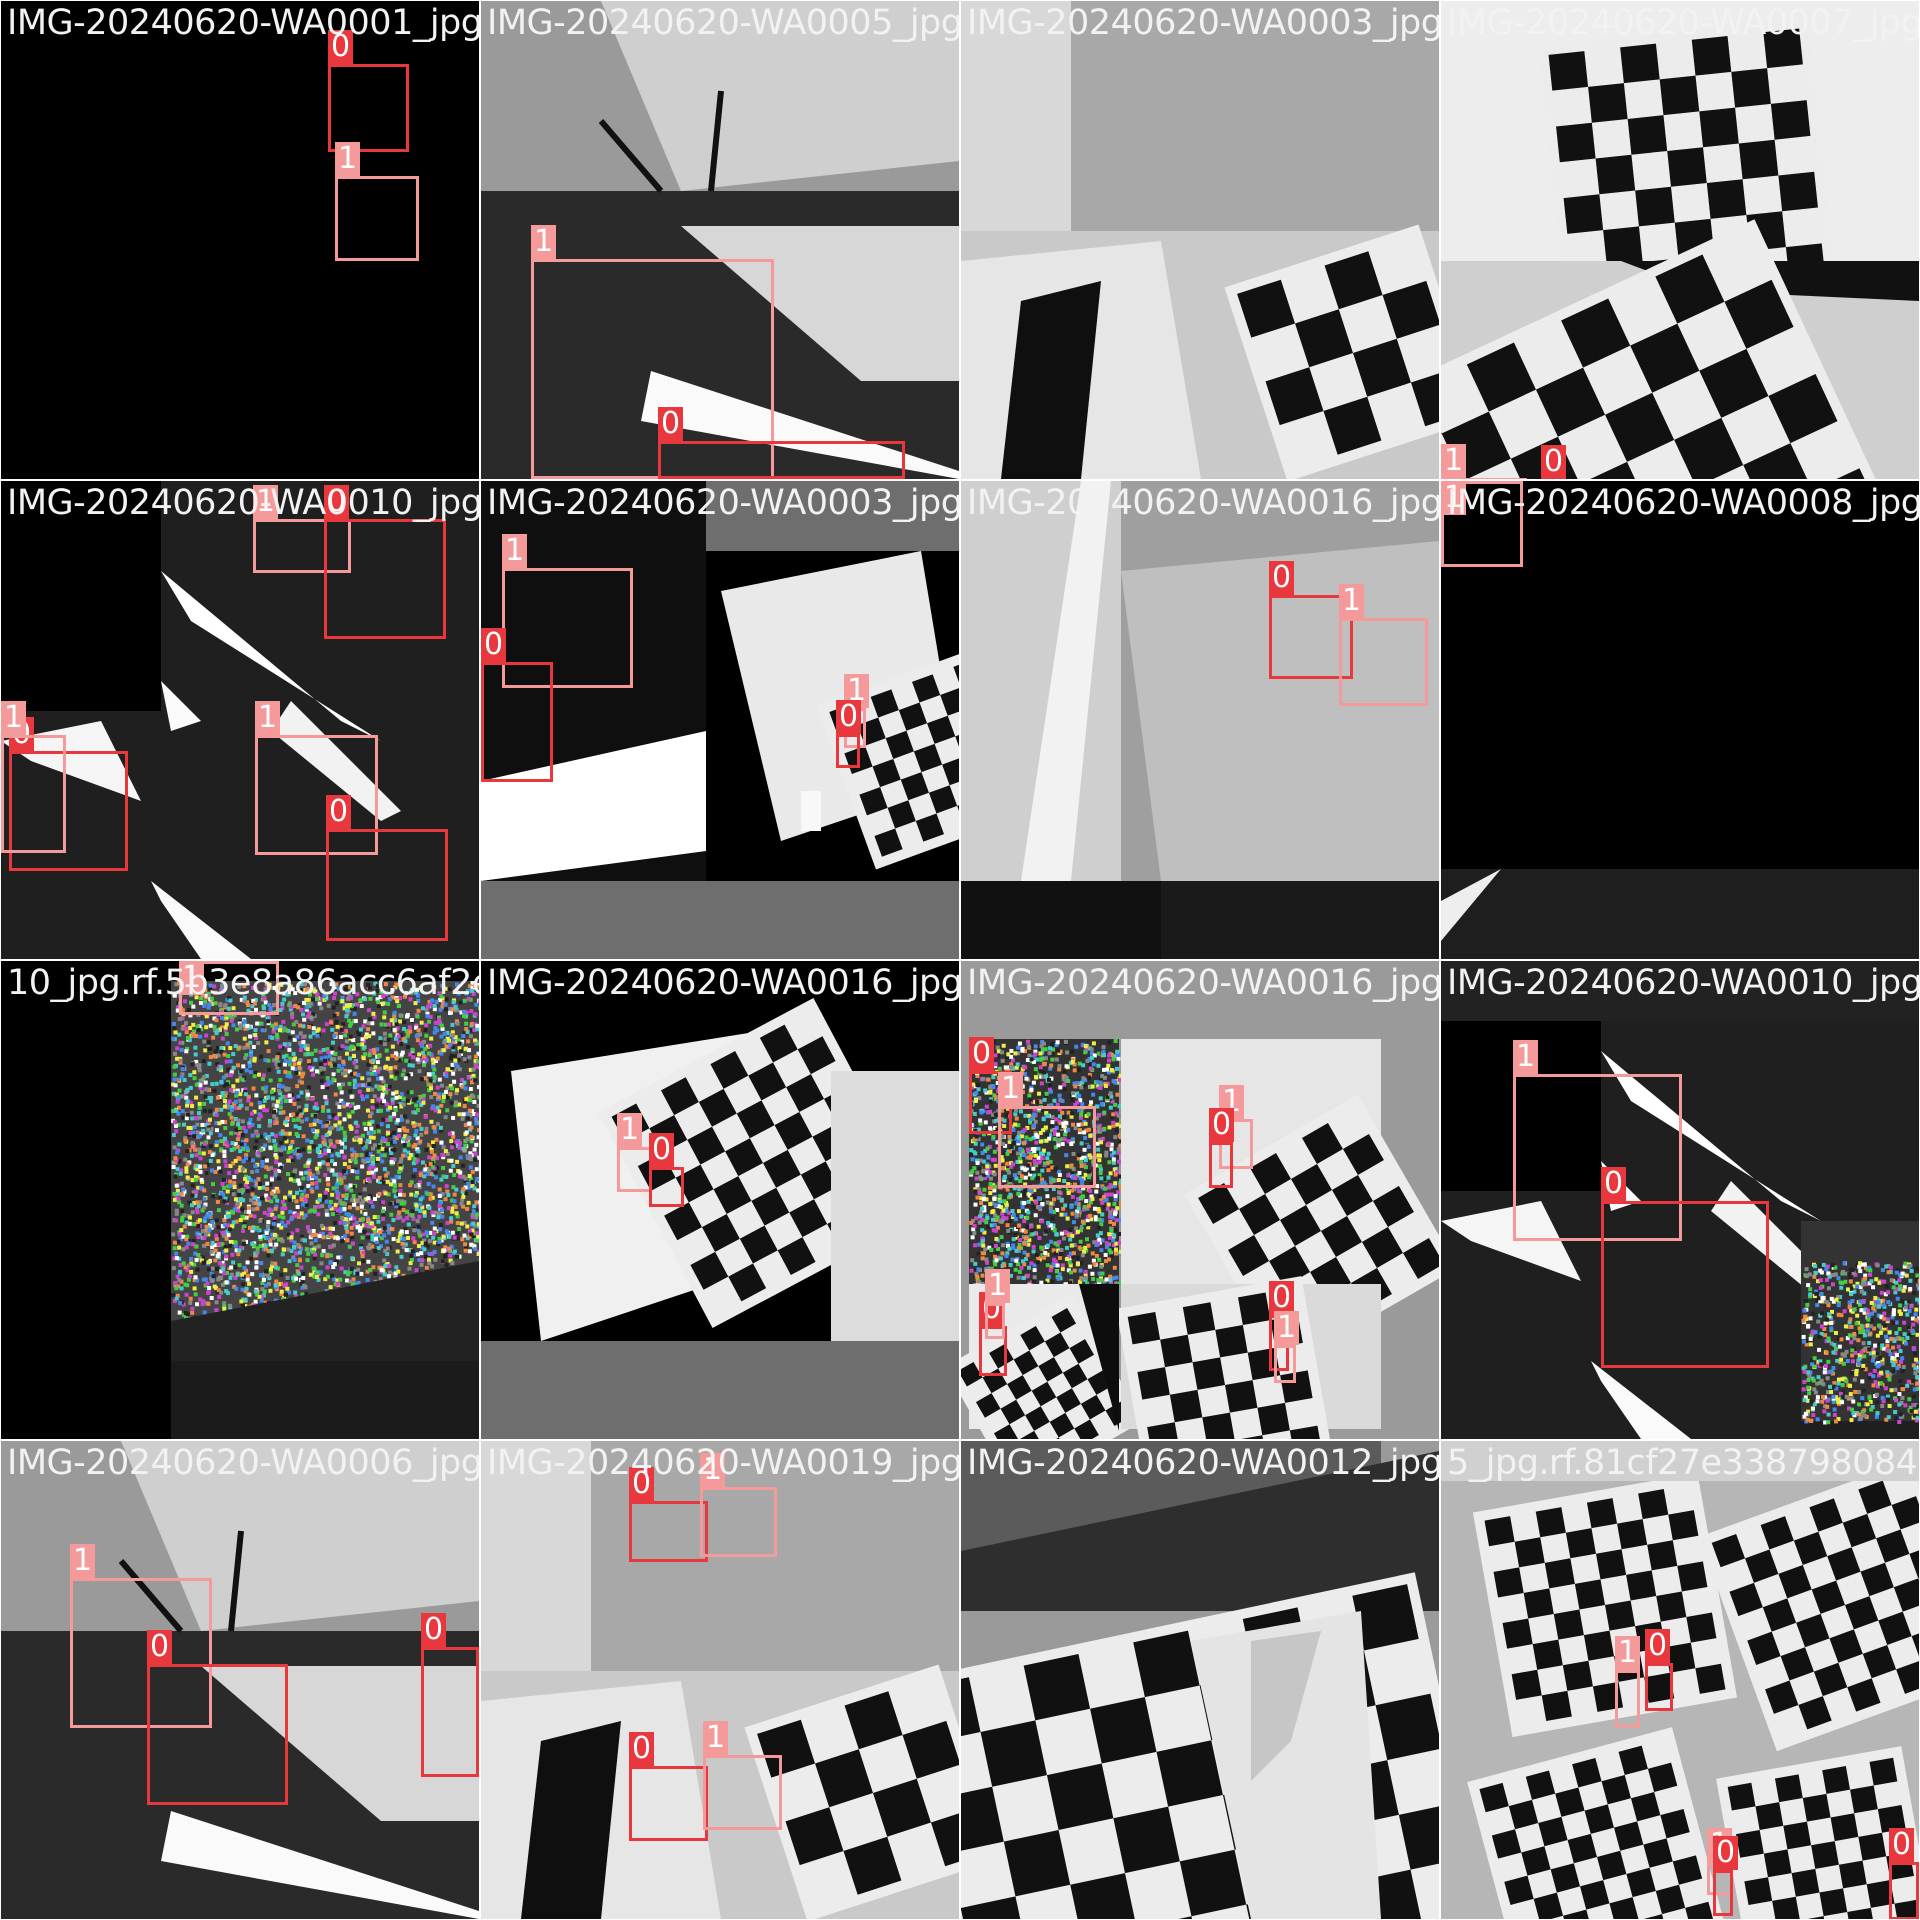 This screenshot has height=1920, width=1920. I want to click on tile-filename: IMG-20240620-WA0019_jpg, so click(723, 1463).